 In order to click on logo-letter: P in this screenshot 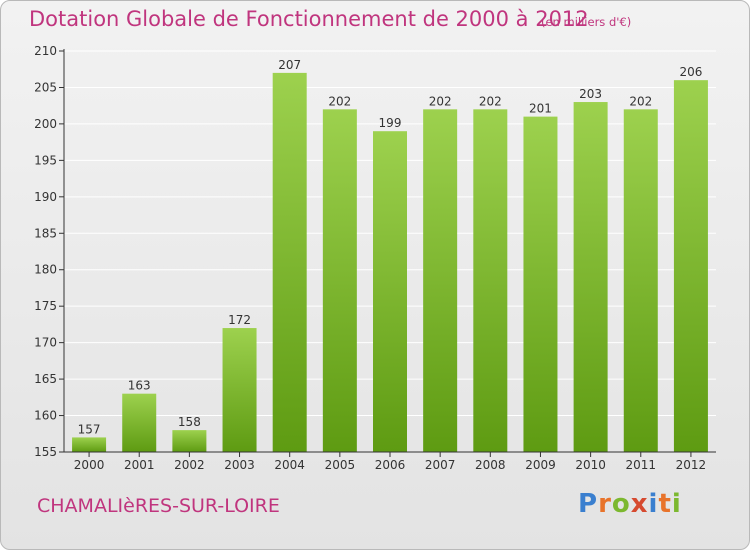, I will do `click(588, 504)`.